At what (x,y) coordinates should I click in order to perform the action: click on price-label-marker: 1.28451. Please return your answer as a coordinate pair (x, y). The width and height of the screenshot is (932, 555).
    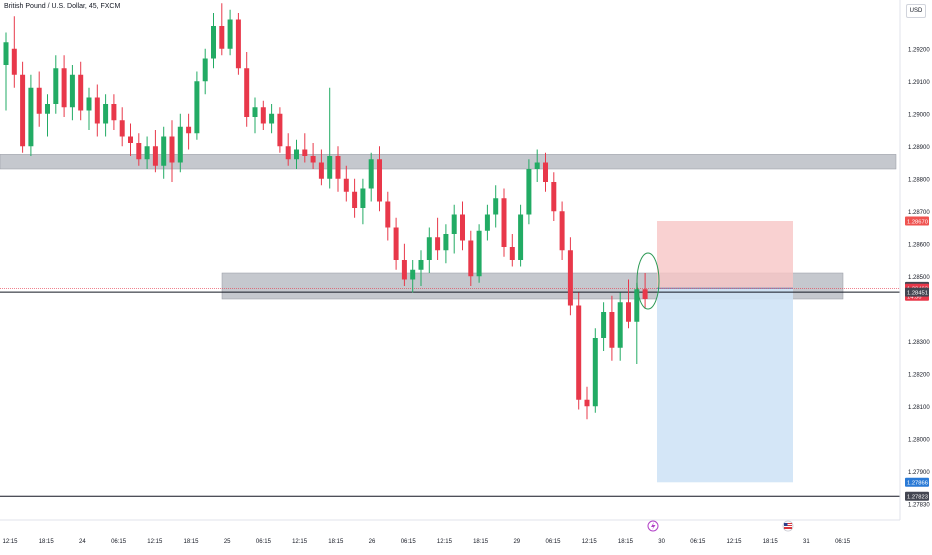
    Looking at the image, I should click on (917, 292).